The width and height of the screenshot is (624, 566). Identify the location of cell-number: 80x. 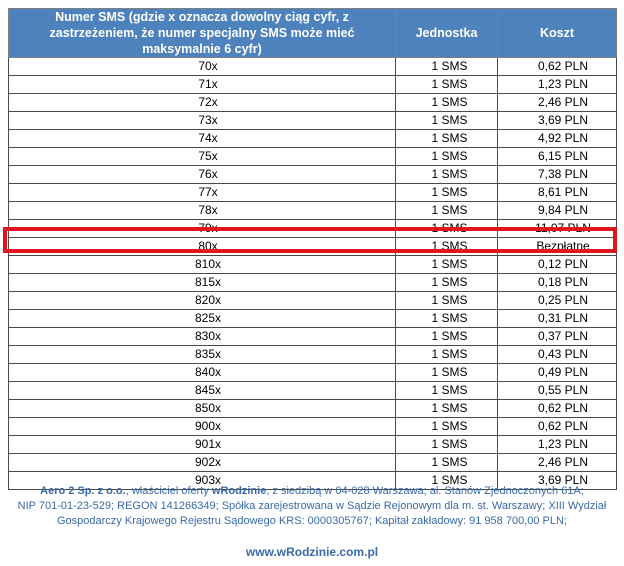
(202, 246).